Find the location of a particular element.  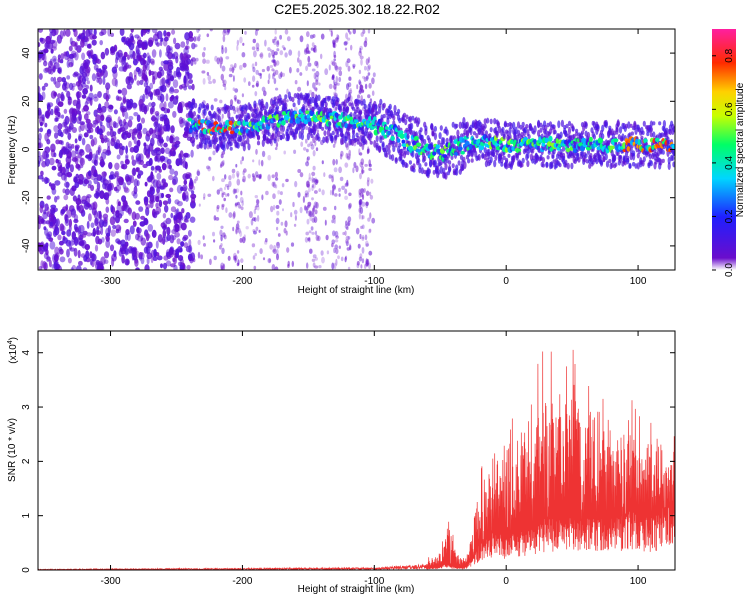

colorbar-tick-label: 0.2 is located at coordinates (729, 216).